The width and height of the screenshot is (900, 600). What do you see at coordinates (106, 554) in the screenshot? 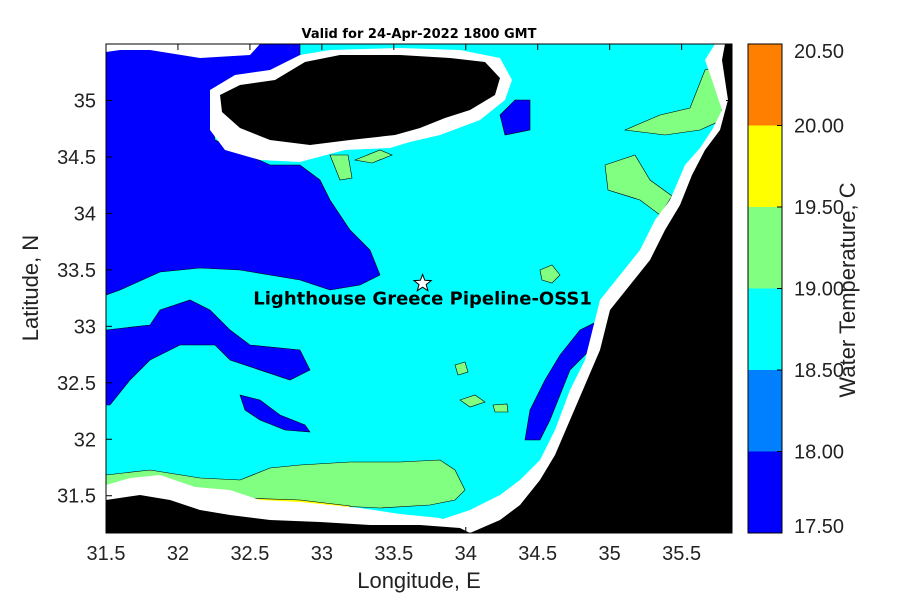
I see `x-tick-label: 31.5` at bounding box center [106, 554].